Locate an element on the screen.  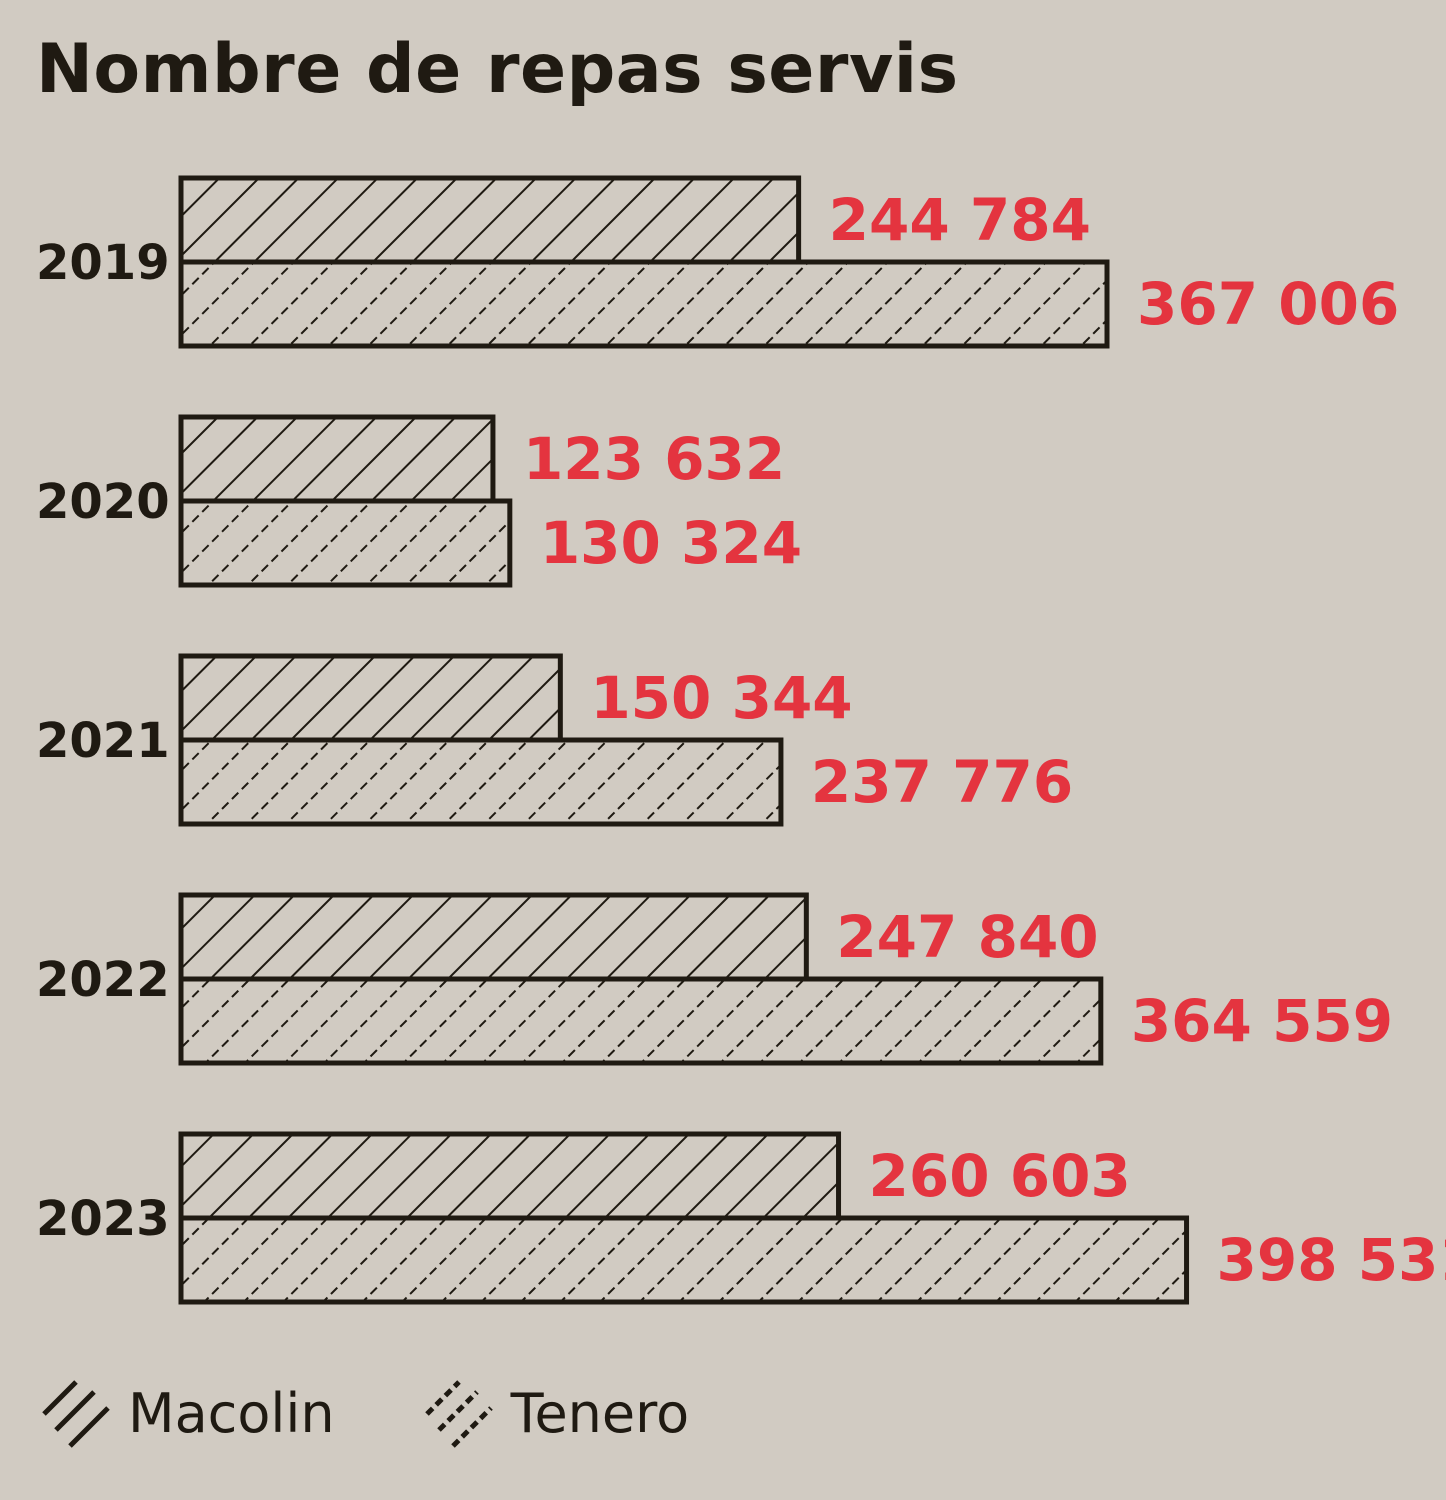
value-label-macolin-2019: 244 784 is located at coordinates (960, 220).